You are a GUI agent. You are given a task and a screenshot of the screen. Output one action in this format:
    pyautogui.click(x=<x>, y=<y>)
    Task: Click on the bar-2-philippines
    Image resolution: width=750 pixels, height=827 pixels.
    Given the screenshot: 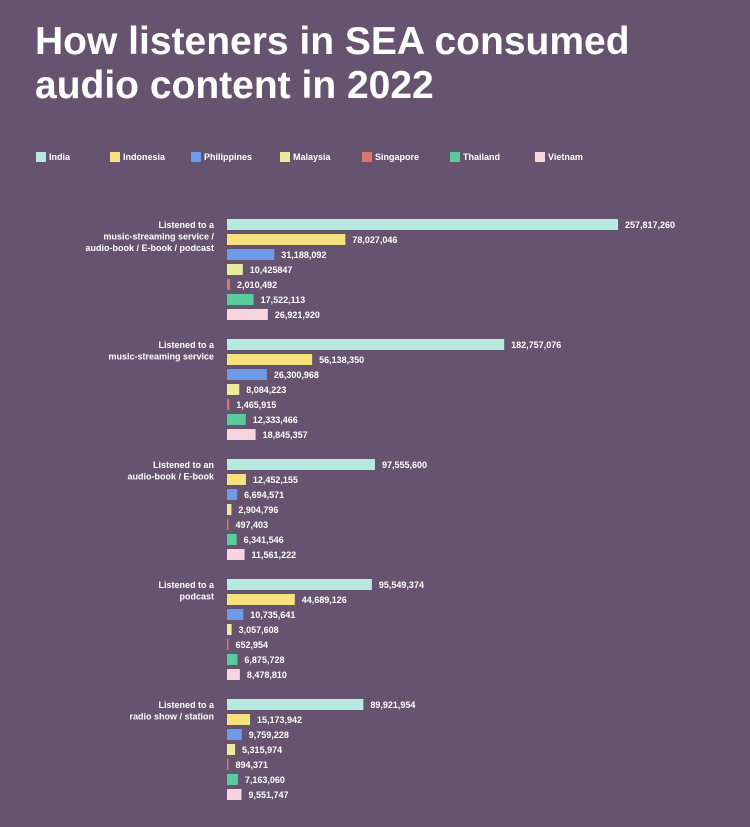 What is the action you would take?
    pyautogui.click(x=247, y=374)
    